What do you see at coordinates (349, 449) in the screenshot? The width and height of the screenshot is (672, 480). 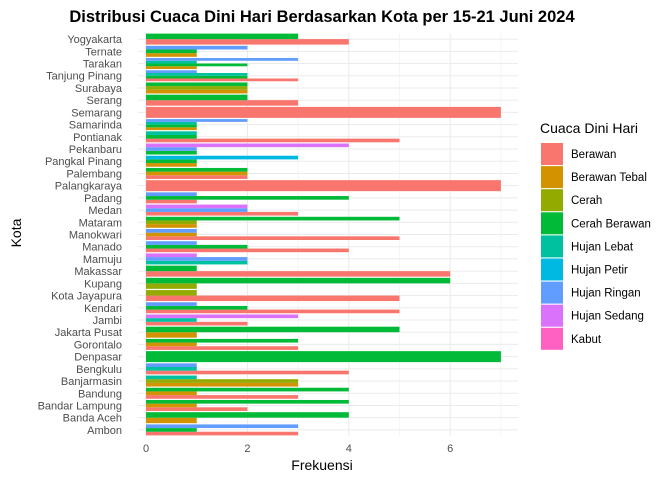 I see `x-tick-label: 4` at bounding box center [349, 449].